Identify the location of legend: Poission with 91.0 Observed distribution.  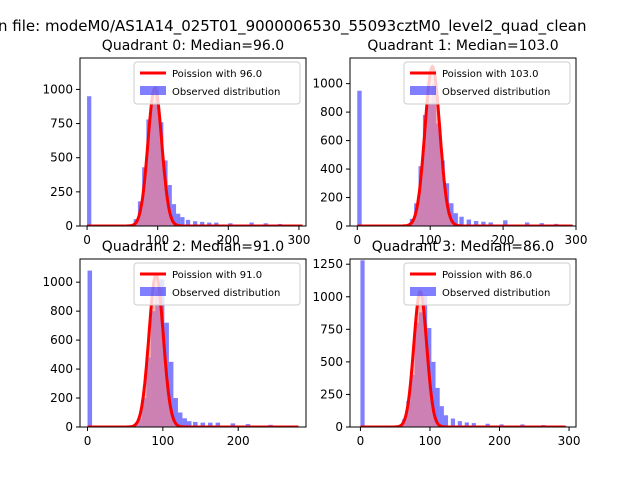
(217, 284).